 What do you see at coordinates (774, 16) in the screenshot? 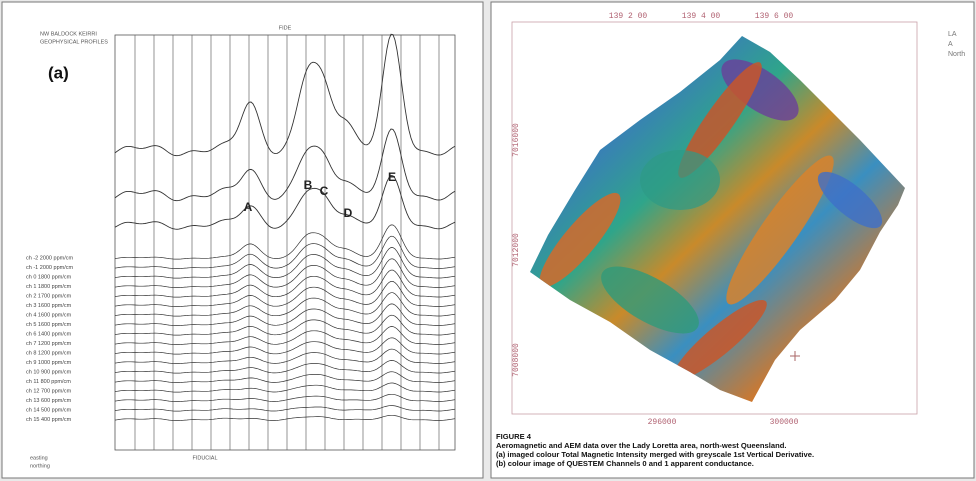
I see `top-coord: 139 6 00` at bounding box center [774, 16].